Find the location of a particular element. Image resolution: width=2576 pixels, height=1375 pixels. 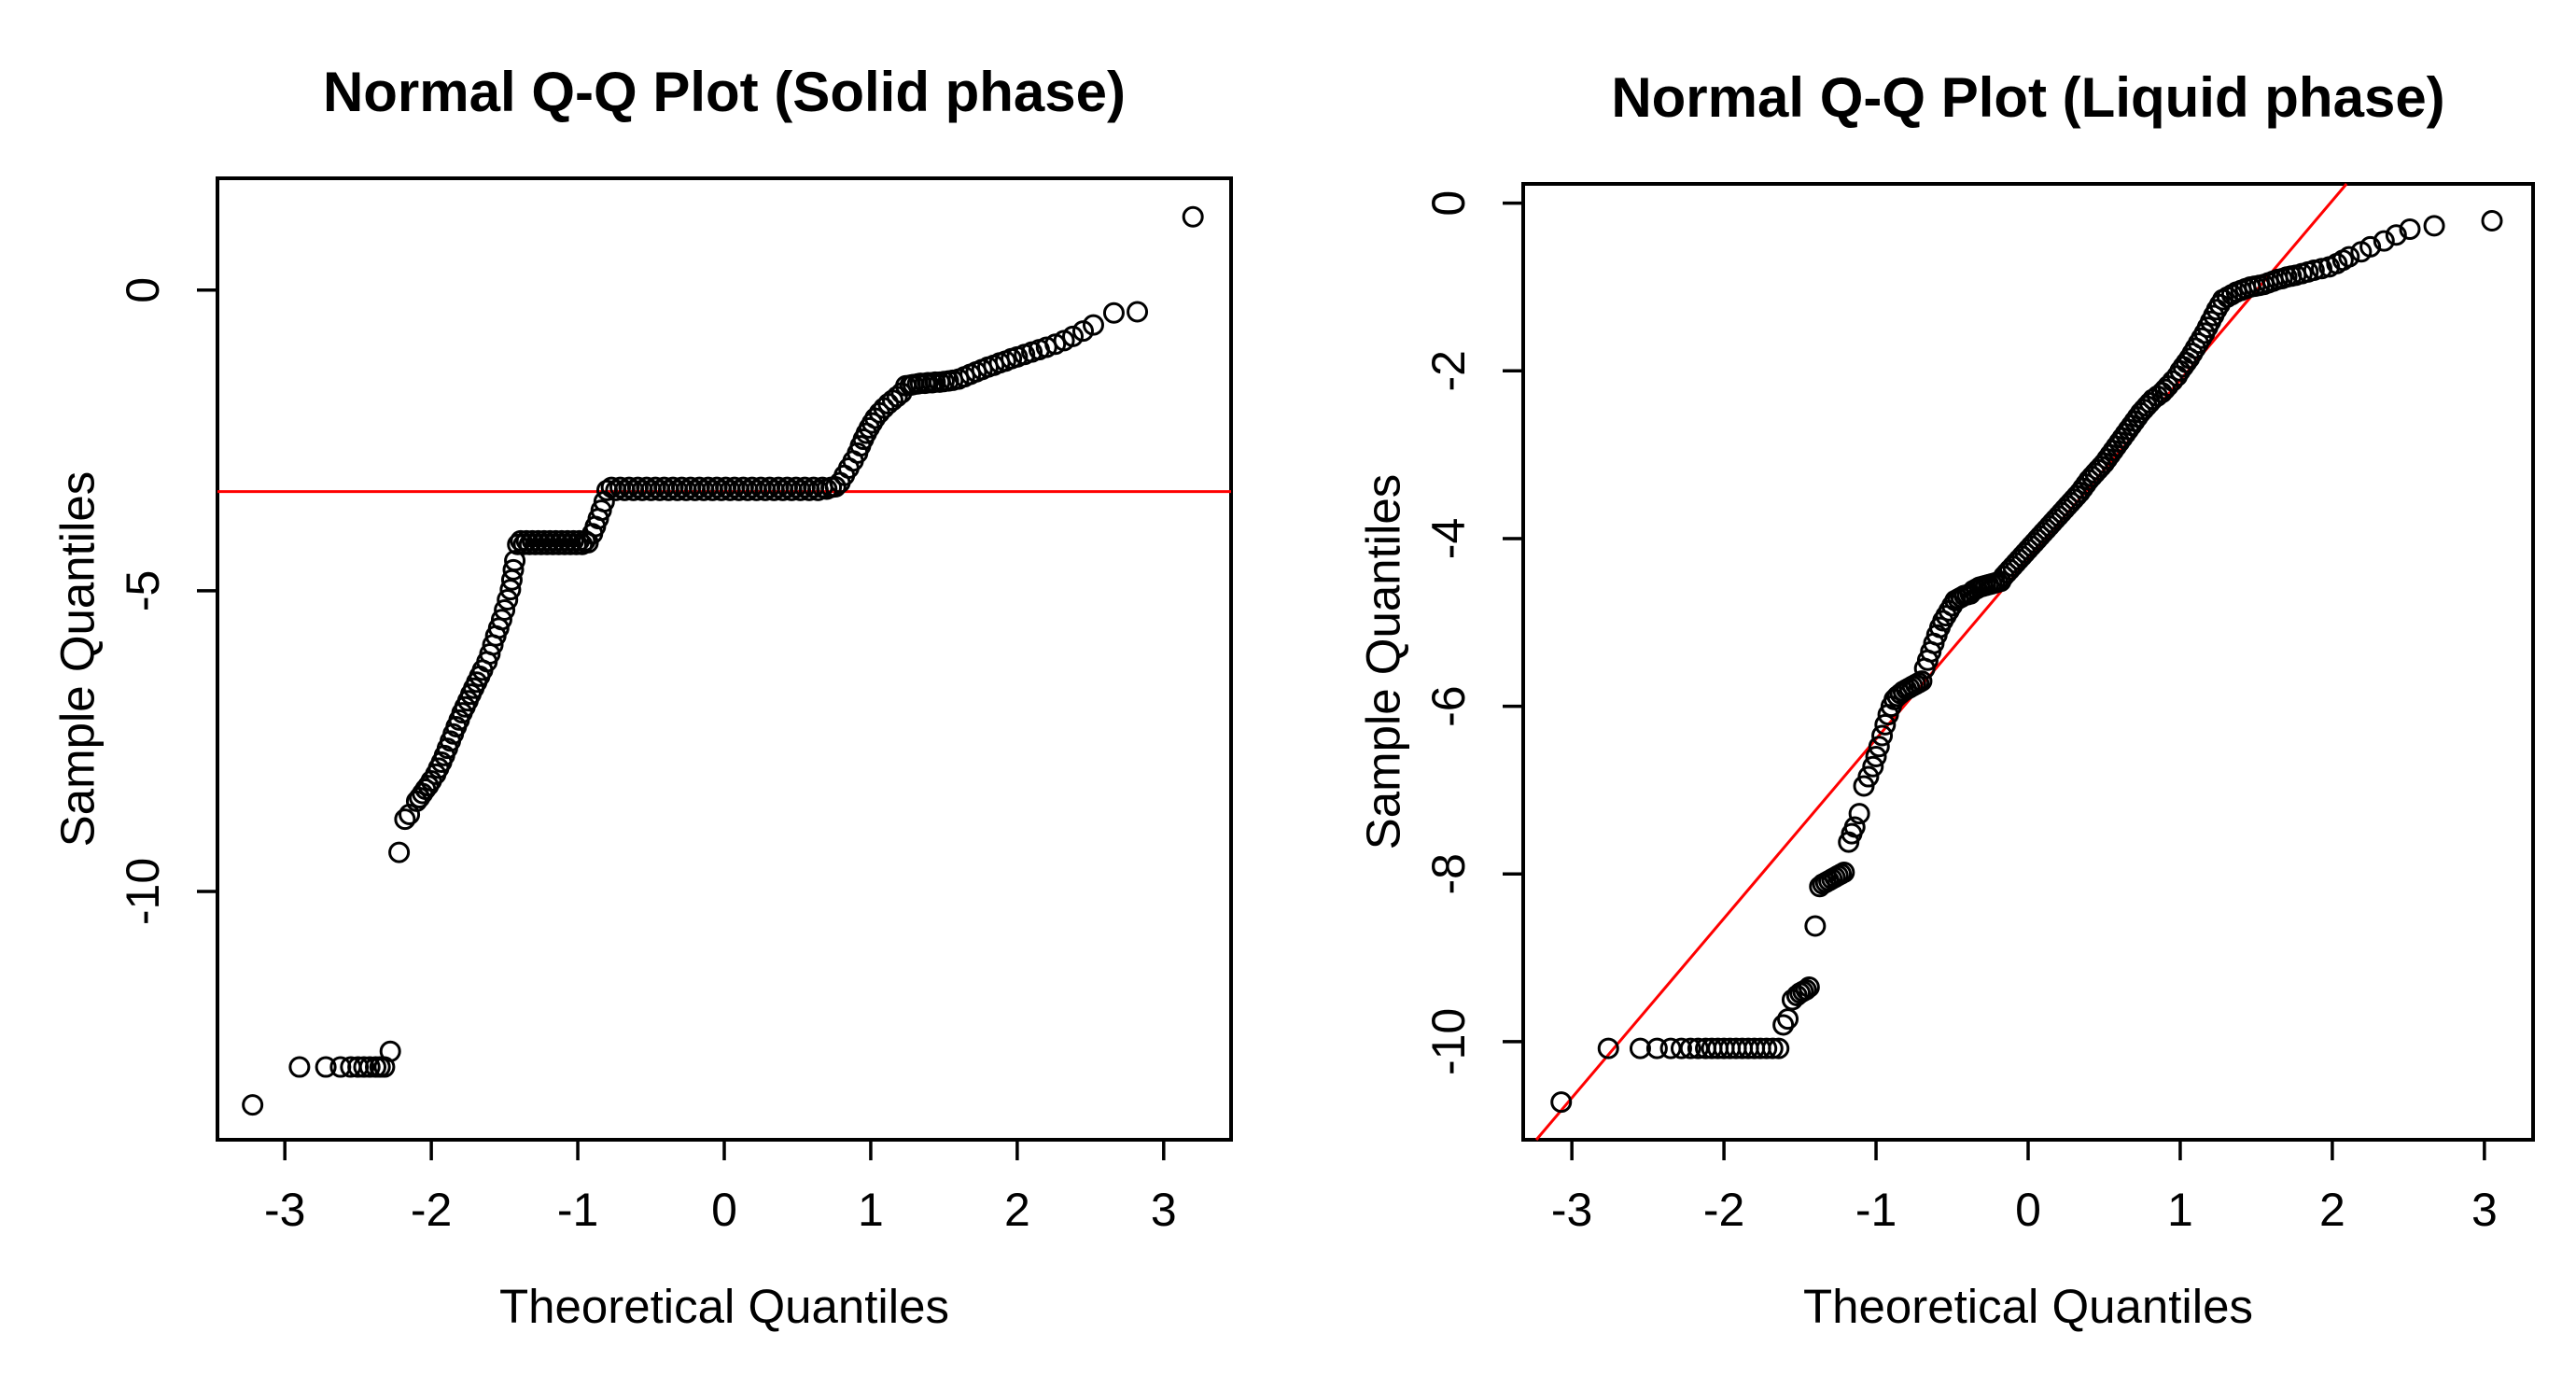

chart-title: Normal Q-Q Plot (Solid phase) is located at coordinates (724, 92).